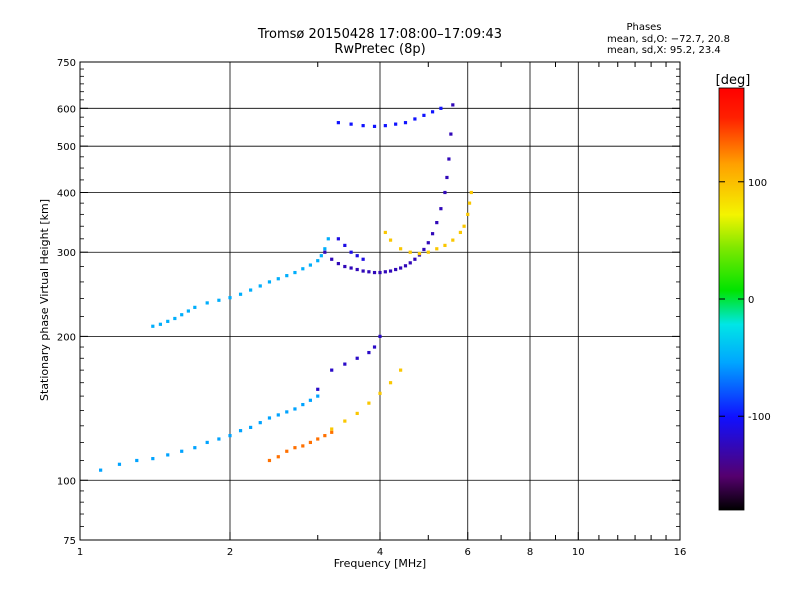  What do you see at coordinates (66, 109) in the screenshot?
I see `y-tick-label: 600` at bounding box center [66, 109].